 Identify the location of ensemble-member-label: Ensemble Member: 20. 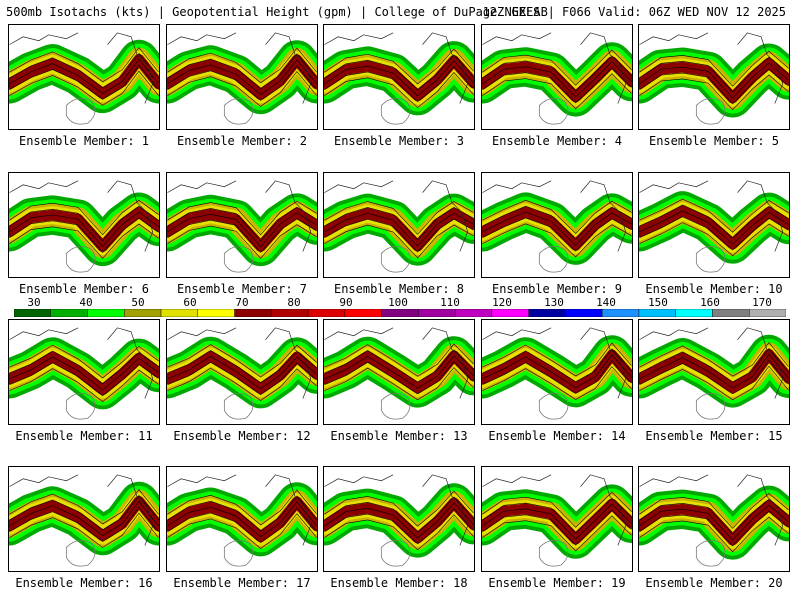
(714, 583).